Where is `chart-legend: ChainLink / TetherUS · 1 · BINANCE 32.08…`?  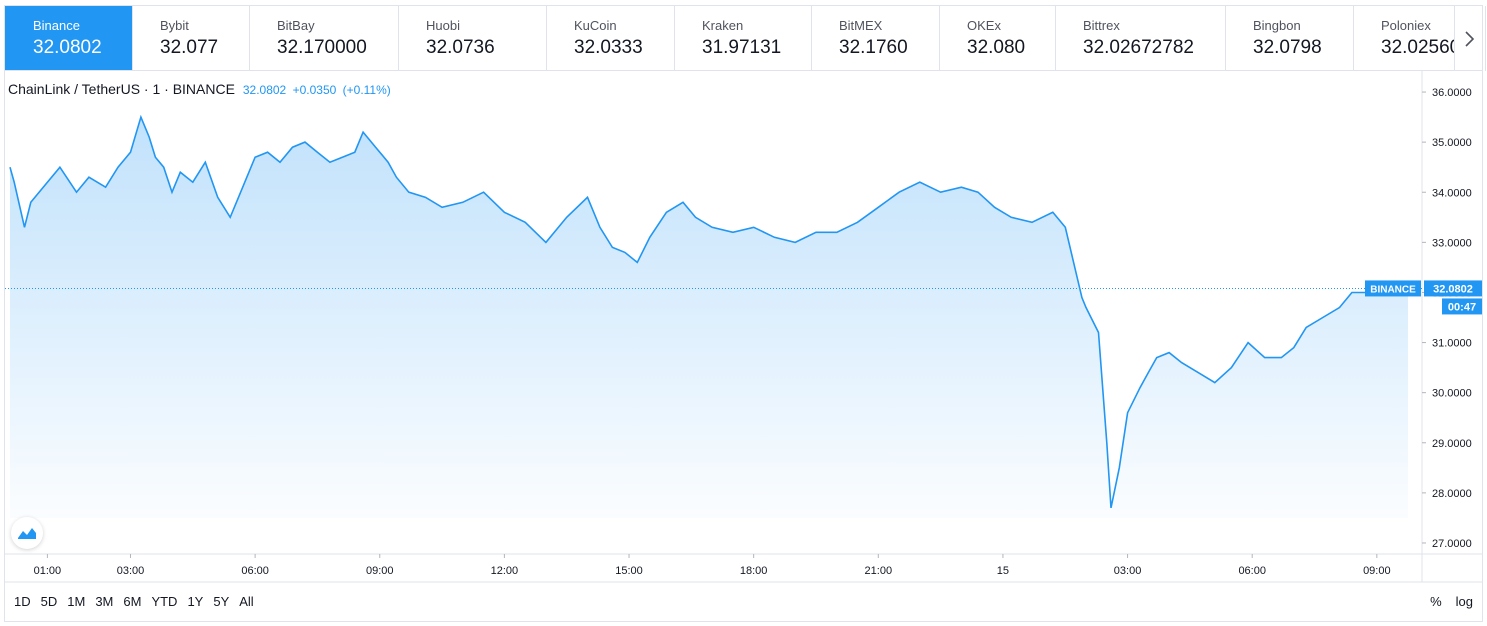
chart-legend: ChainLink / TetherUS · 1 · BINANCE 32.08… is located at coordinates (201, 89).